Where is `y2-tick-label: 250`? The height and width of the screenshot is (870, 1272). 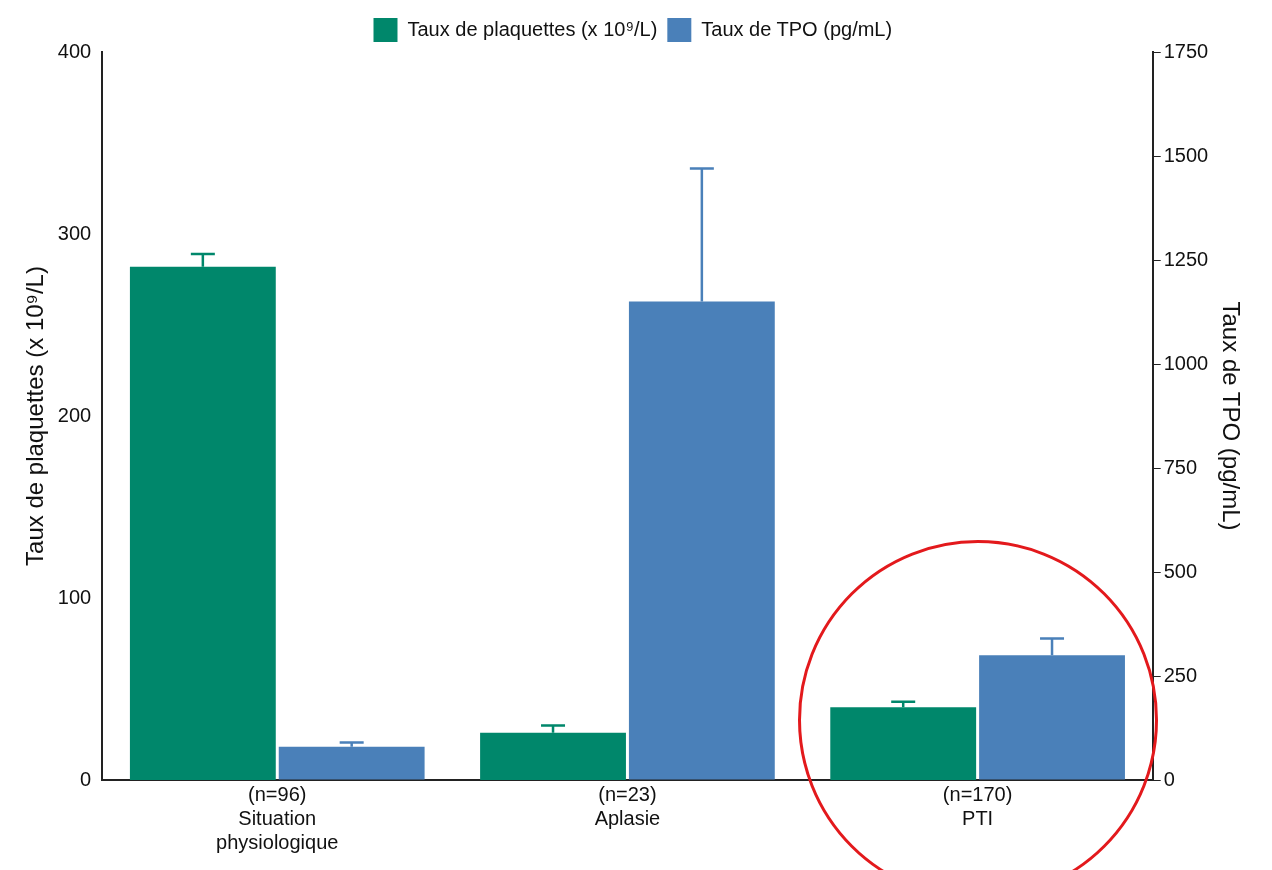 y2-tick-label: 250 is located at coordinates (1180, 674).